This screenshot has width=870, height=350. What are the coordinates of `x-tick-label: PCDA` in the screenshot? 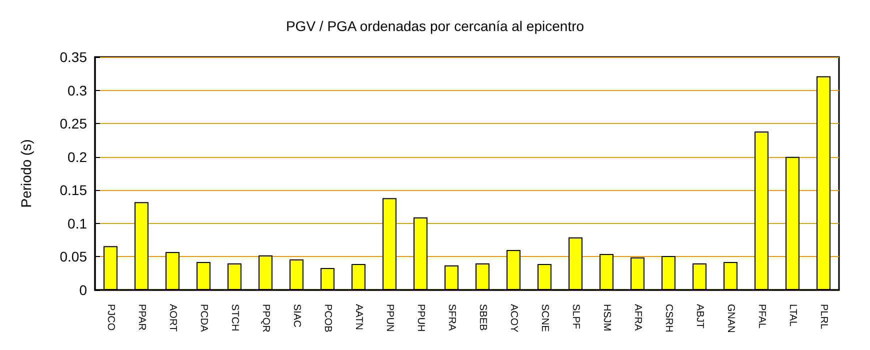 It's located at (203, 318).